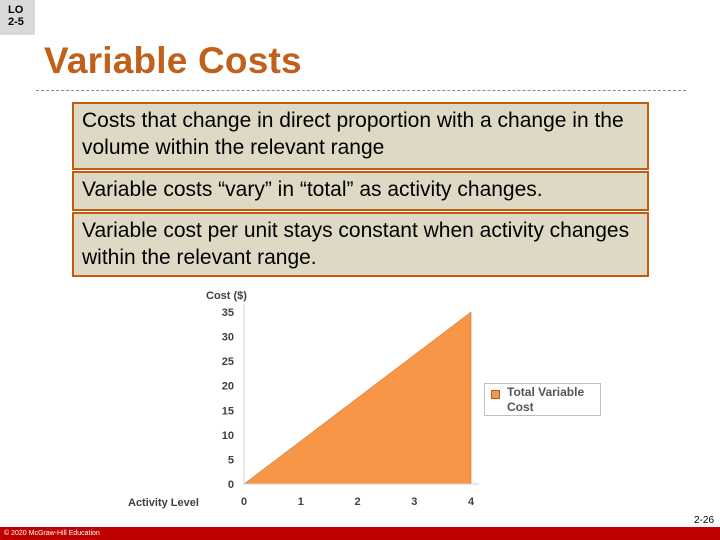 The image size is (720, 540). I want to click on total-variable-cost-area, so click(357, 398).